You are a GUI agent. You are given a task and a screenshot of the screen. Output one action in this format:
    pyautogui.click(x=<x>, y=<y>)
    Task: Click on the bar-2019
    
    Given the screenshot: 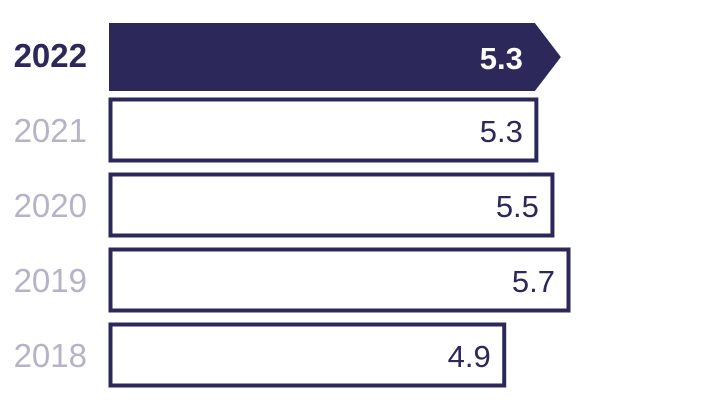 What is the action you would take?
    pyautogui.click(x=339, y=280)
    